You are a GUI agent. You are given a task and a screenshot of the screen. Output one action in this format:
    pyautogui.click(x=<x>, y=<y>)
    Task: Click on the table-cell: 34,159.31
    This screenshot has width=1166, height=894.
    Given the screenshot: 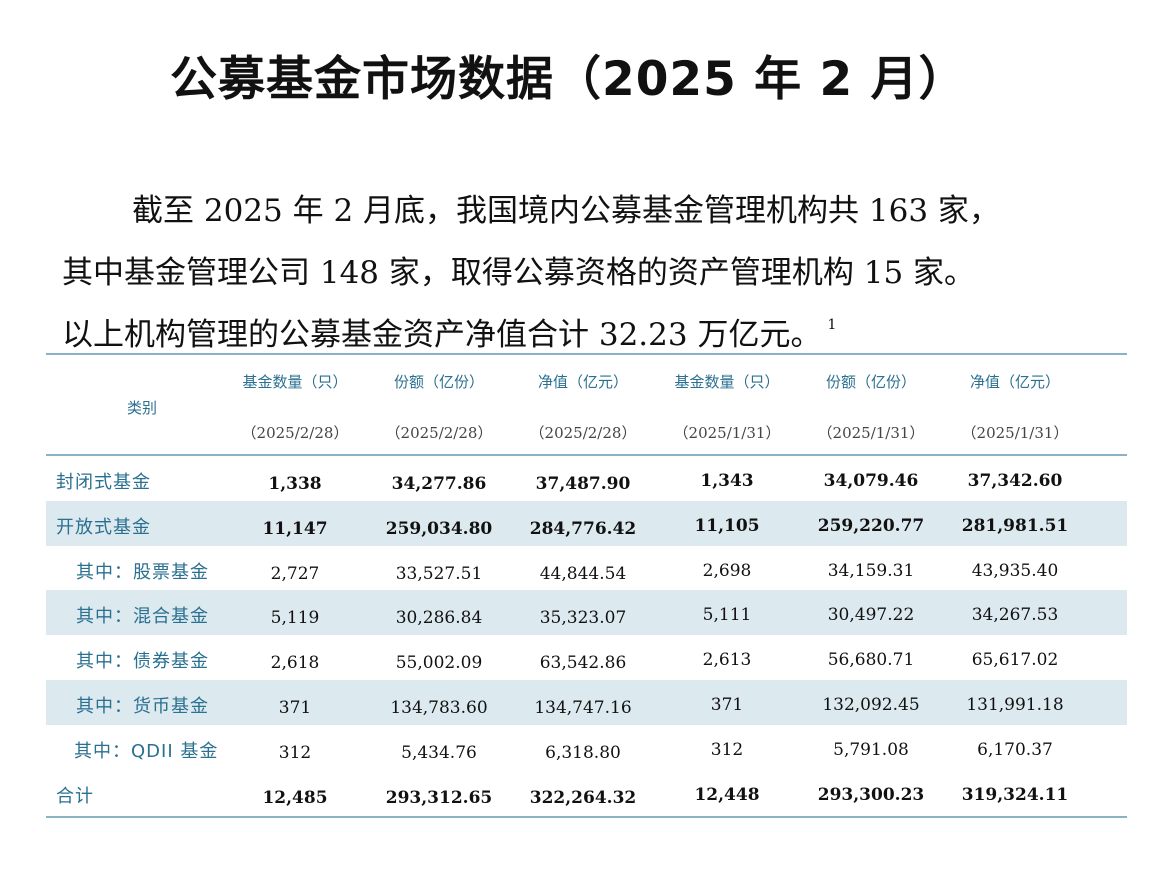 What is the action you would take?
    pyautogui.click(x=871, y=570)
    